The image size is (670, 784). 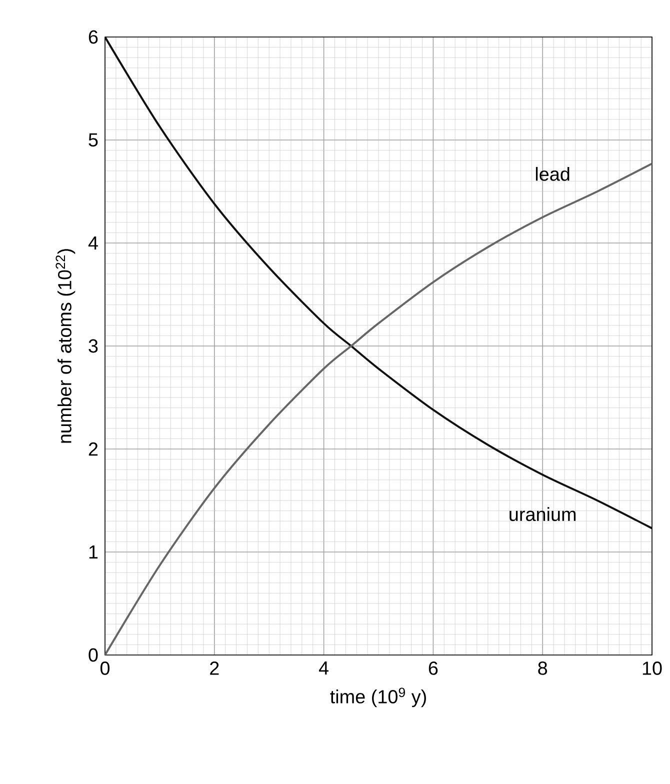 What do you see at coordinates (93, 449) in the screenshot?
I see `y-tick-label: 2` at bounding box center [93, 449].